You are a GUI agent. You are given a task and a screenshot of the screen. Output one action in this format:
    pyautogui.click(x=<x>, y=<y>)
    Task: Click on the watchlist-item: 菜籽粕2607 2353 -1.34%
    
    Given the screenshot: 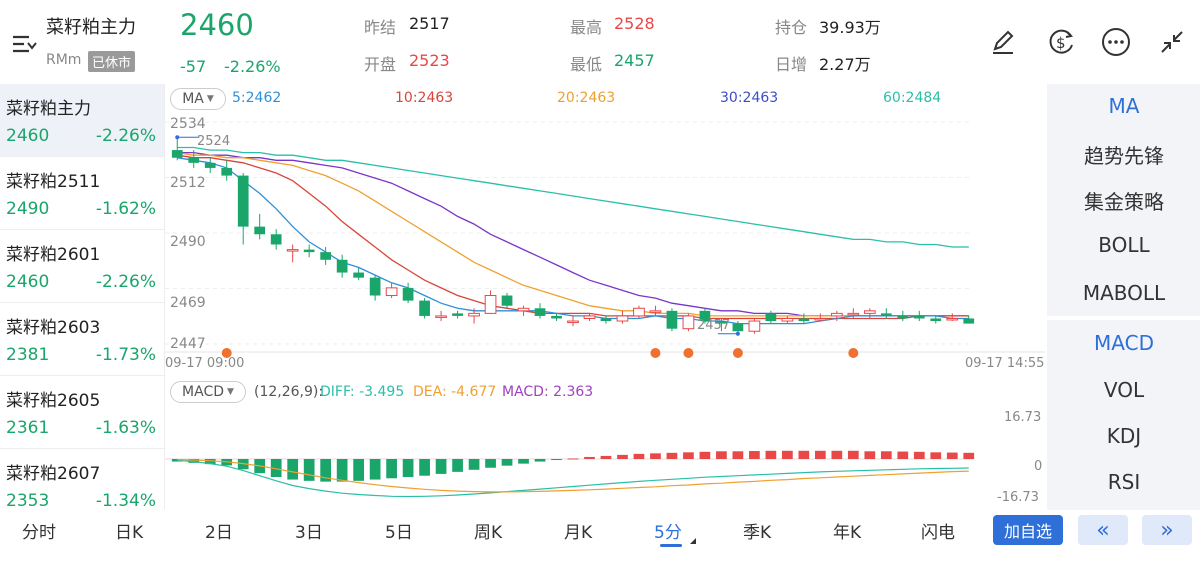 What is the action you would take?
    pyautogui.click(x=82, y=485)
    